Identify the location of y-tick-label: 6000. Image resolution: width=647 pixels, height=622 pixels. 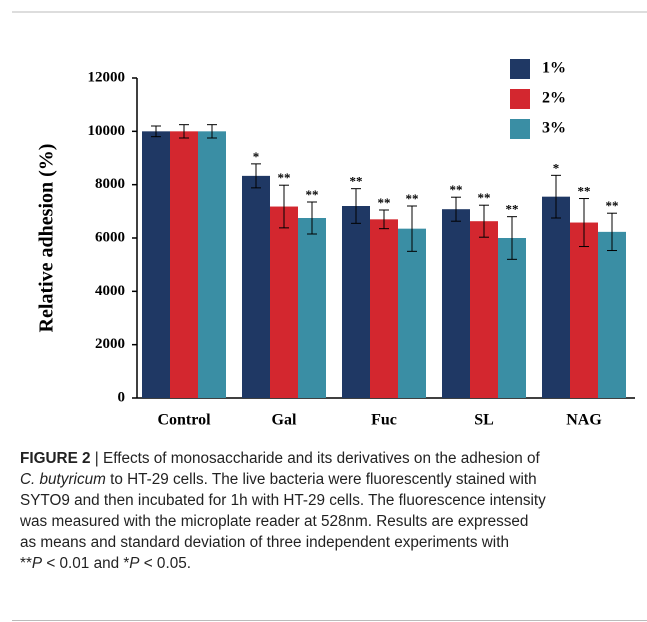
(110, 237).